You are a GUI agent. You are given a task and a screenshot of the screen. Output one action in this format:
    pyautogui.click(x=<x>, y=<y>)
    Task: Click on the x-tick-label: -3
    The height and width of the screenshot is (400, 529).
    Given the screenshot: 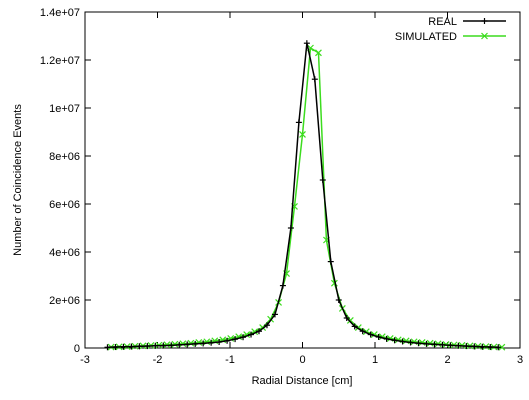 What is the action you would take?
    pyautogui.click(x=85, y=360)
    